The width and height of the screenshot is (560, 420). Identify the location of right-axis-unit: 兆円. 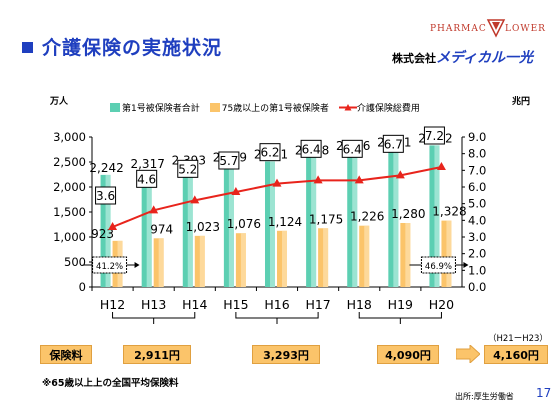
(521, 102).